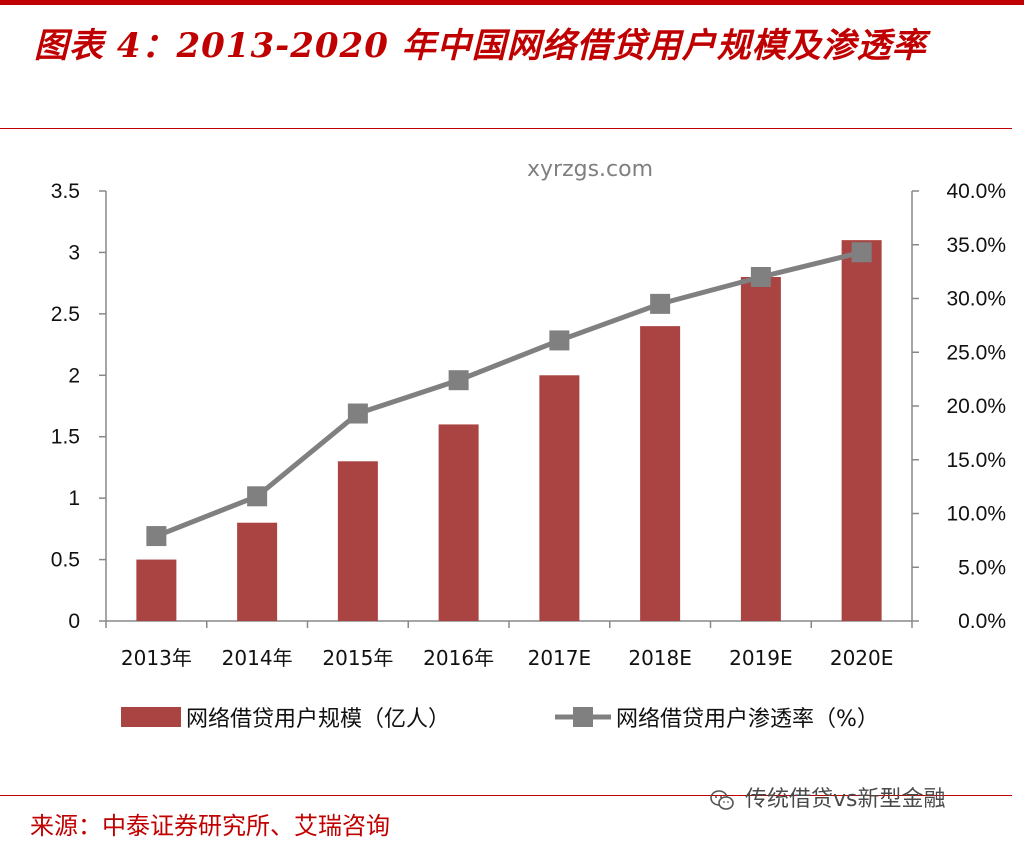  I want to click on left-tick-label: 2, so click(74, 375).